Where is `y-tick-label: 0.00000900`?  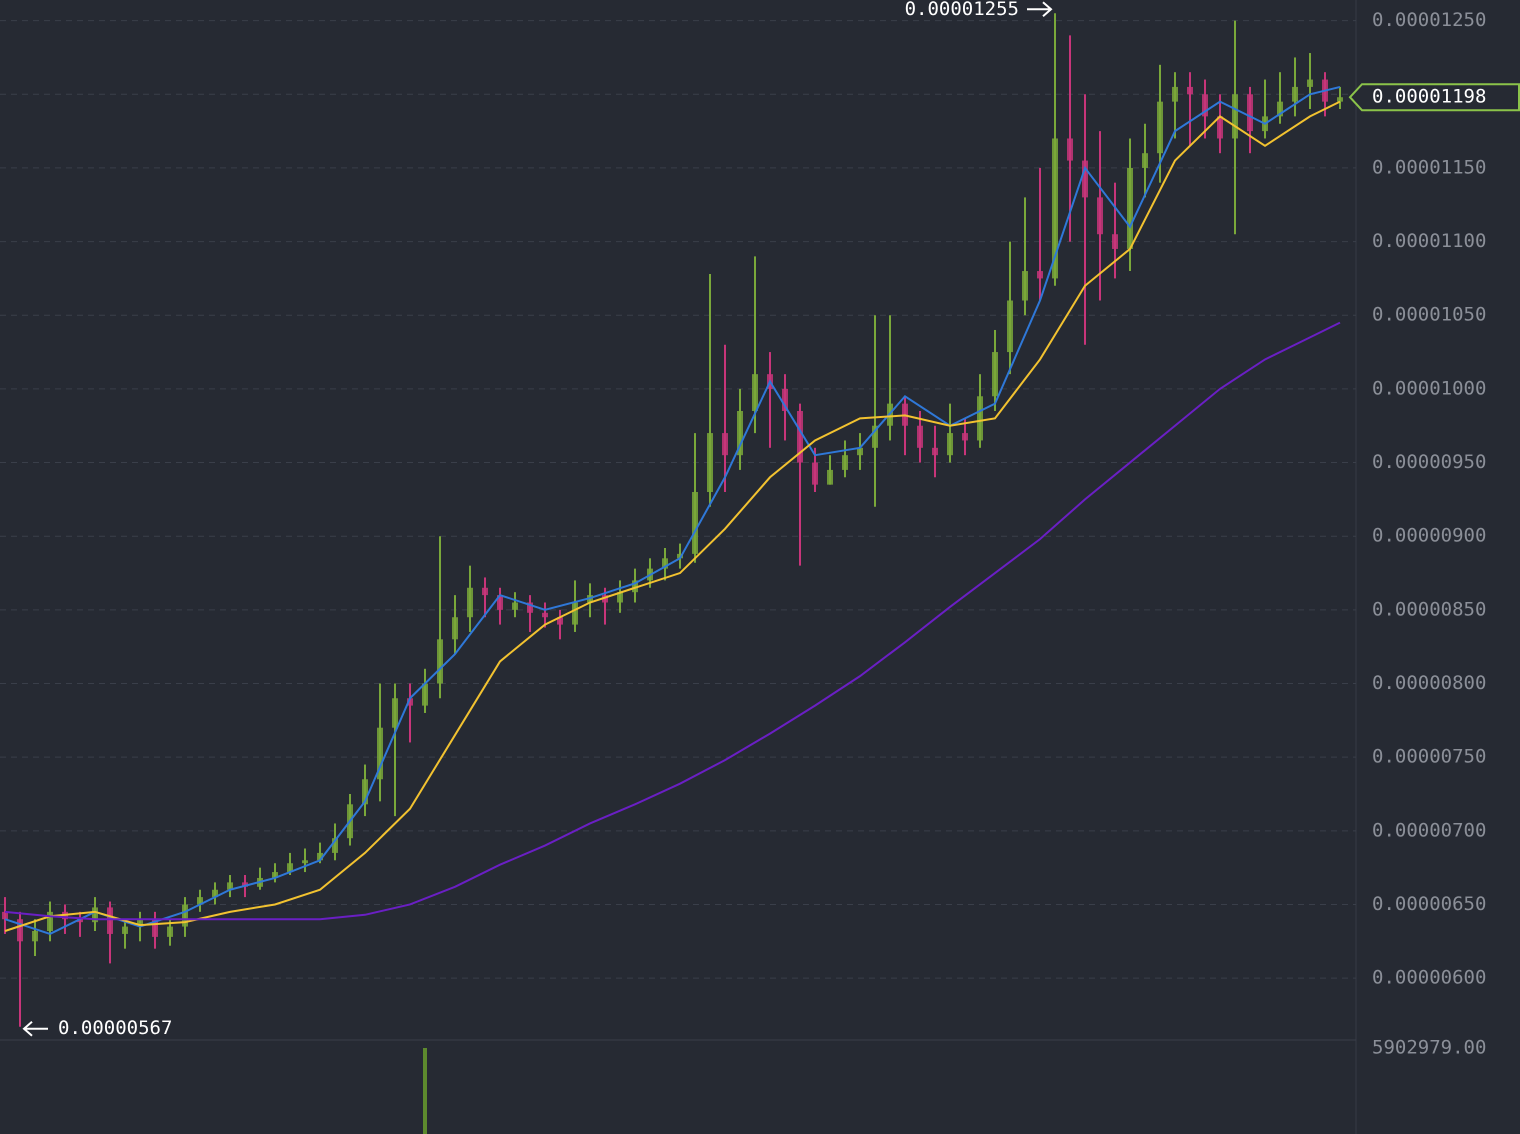 y-tick-label: 0.00000900 is located at coordinates (1429, 536).